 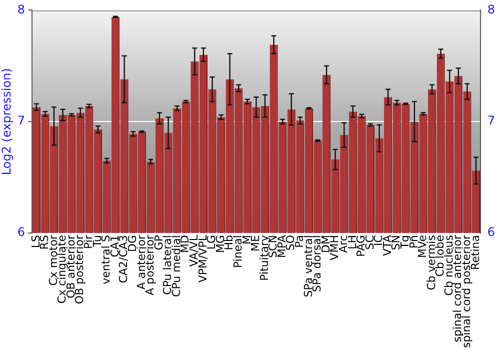 What do you see at coordinates (79, 269) in the screenshot?
I see `x-tick-label: OB posterior` at bounding box center [79, 269].